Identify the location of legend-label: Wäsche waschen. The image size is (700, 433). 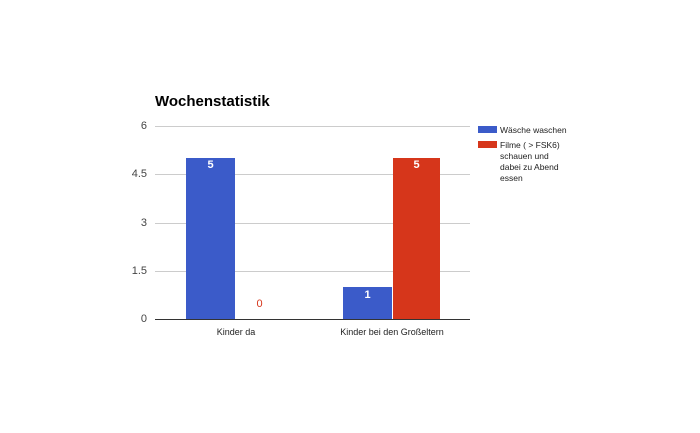
(533, 130).